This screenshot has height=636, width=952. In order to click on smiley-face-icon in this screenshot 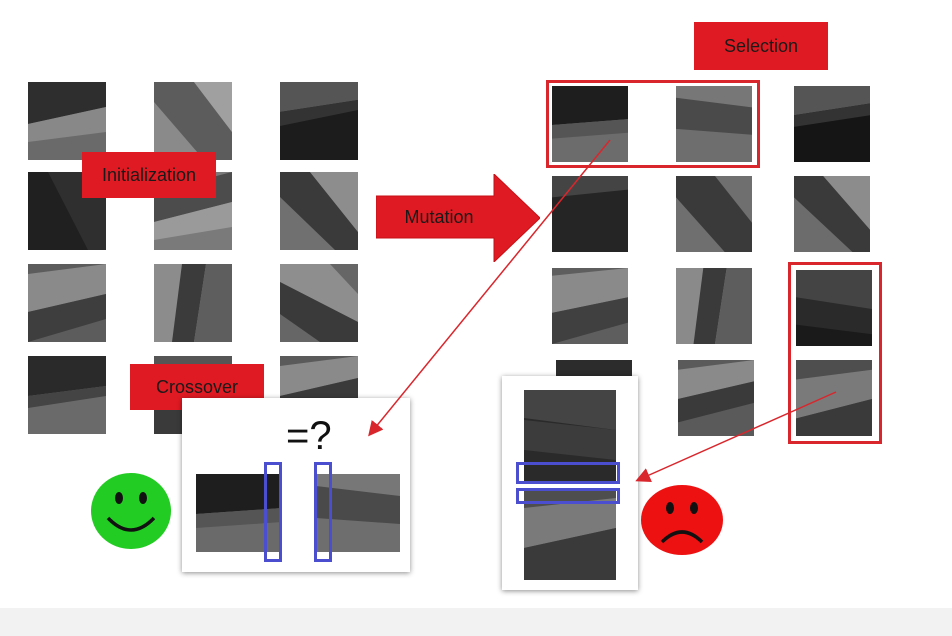, I will do `click(131, 511)`.